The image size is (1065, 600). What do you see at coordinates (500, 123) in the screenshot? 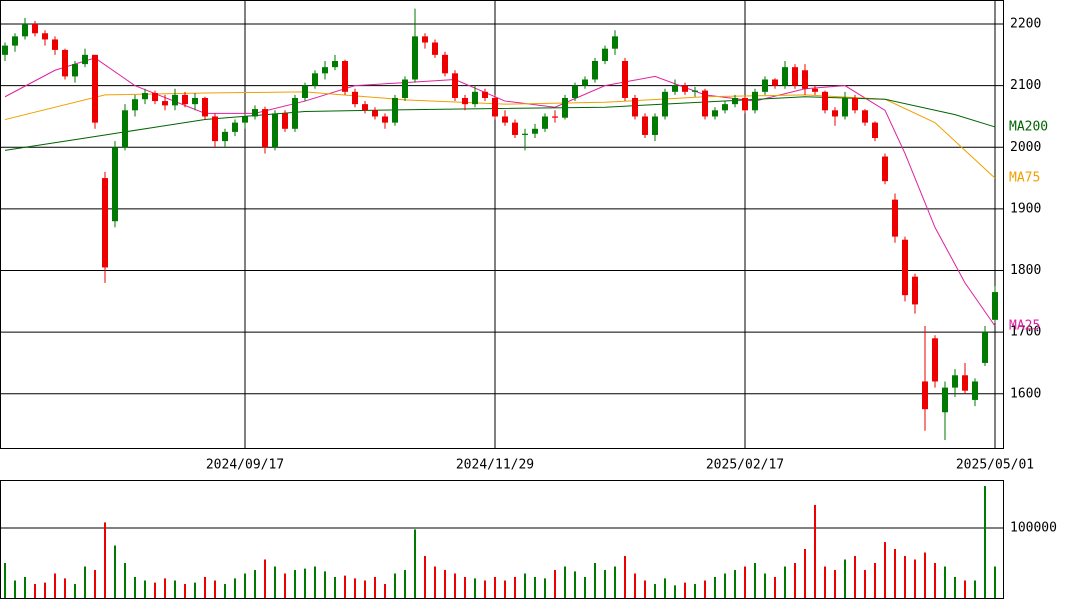
I see `moving-average-line` at bounding box center [500, 123].